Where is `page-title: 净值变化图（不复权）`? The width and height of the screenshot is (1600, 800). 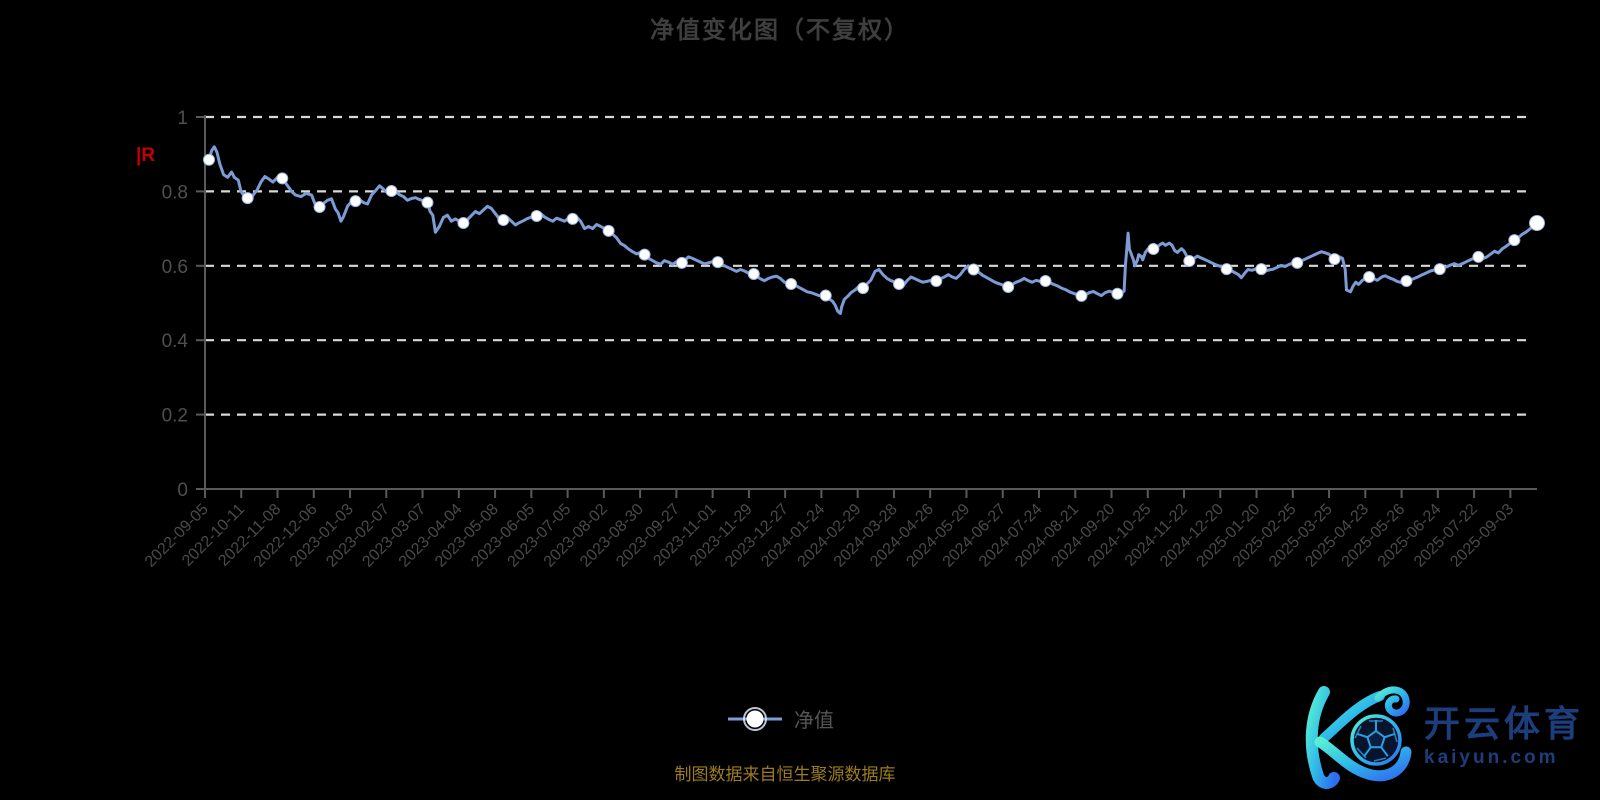
page-title: 净值变化图（不复权） is located at coordinates (780, 30).